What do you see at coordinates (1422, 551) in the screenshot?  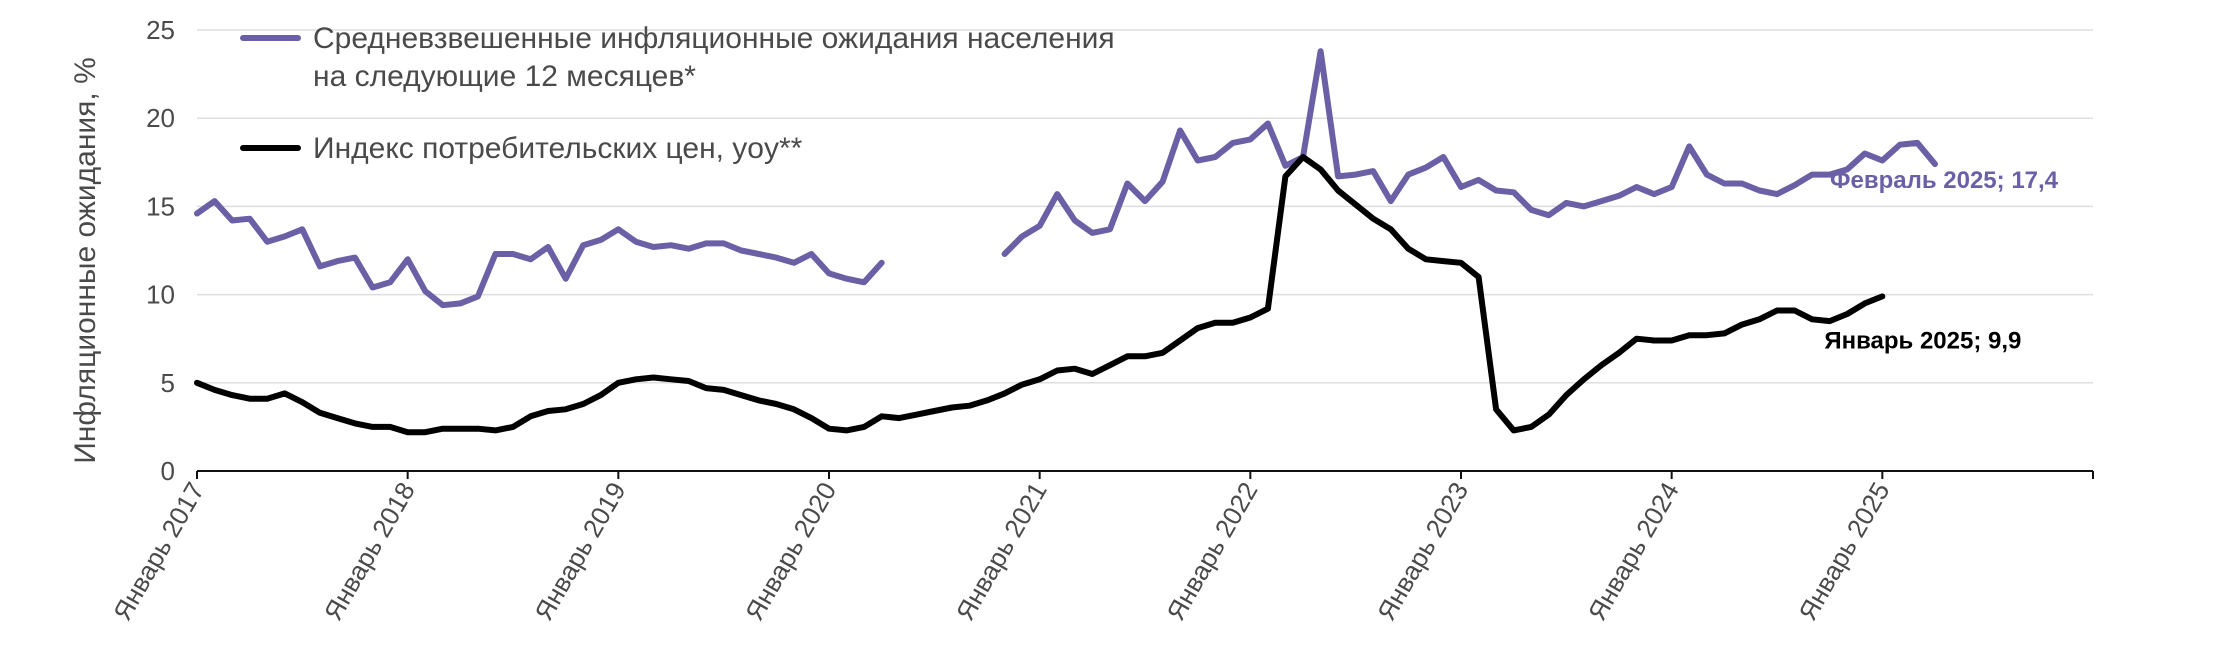 I see `x-tick-label: Январь 2023` at bounding box center [1422, 551].